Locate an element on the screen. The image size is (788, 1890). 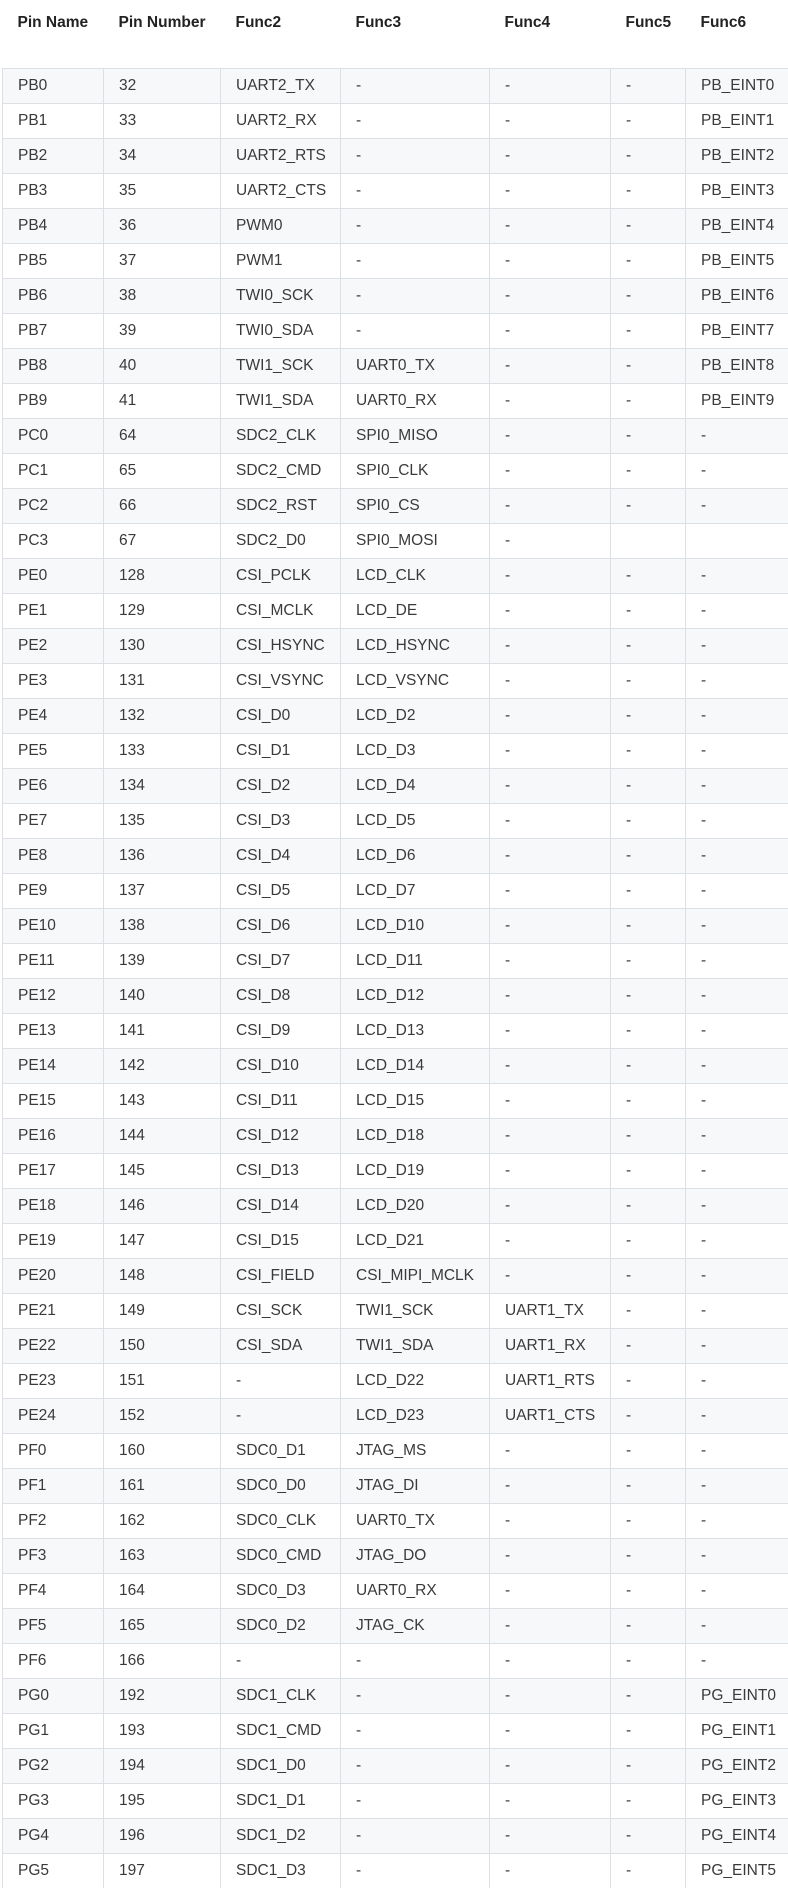
func3-cell: LCD_D21 is located at coordinates (415, 1241).